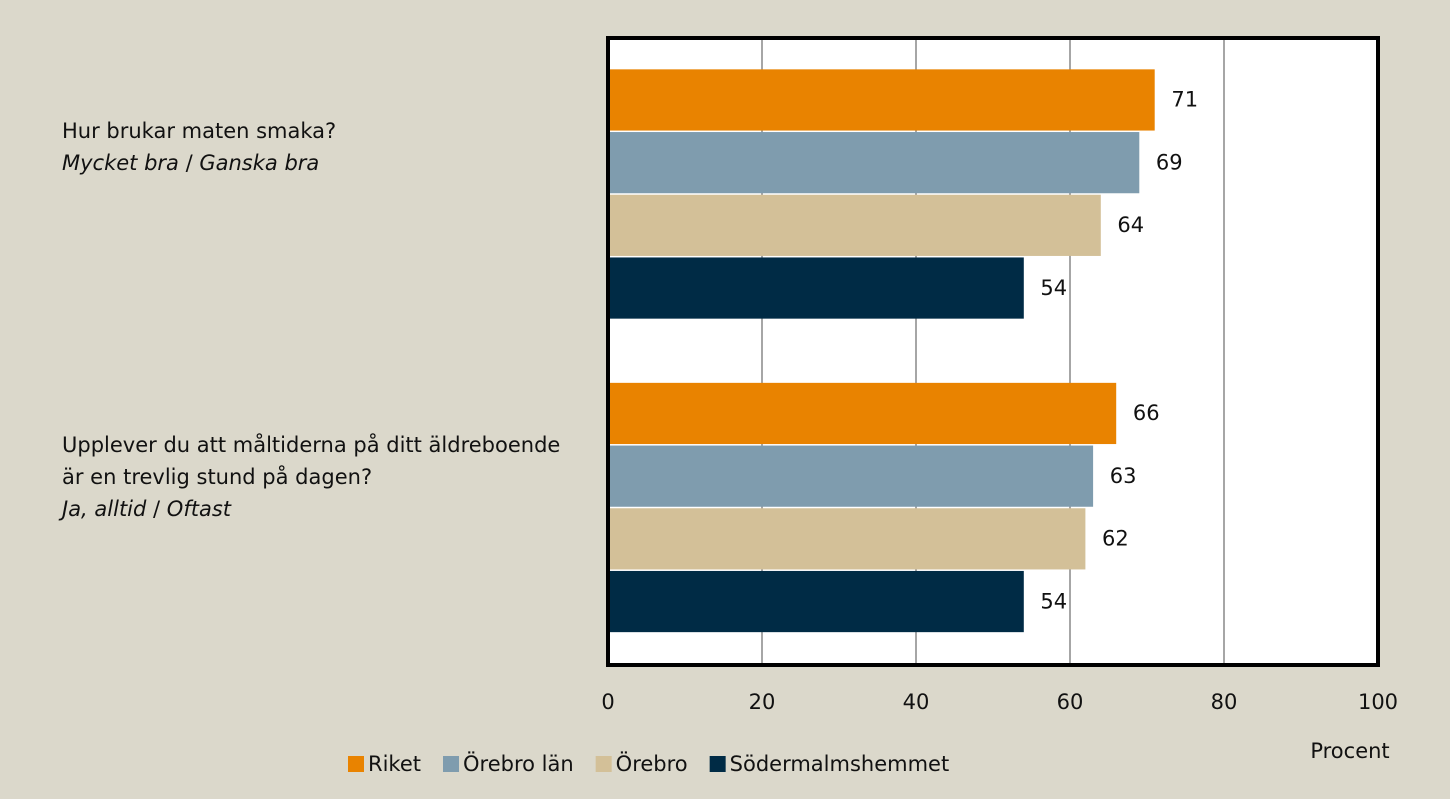  What do you see at coordinates (1123, 476) in the screenshot?
I see `value-label: 63` at bounding box center [1123, 476].